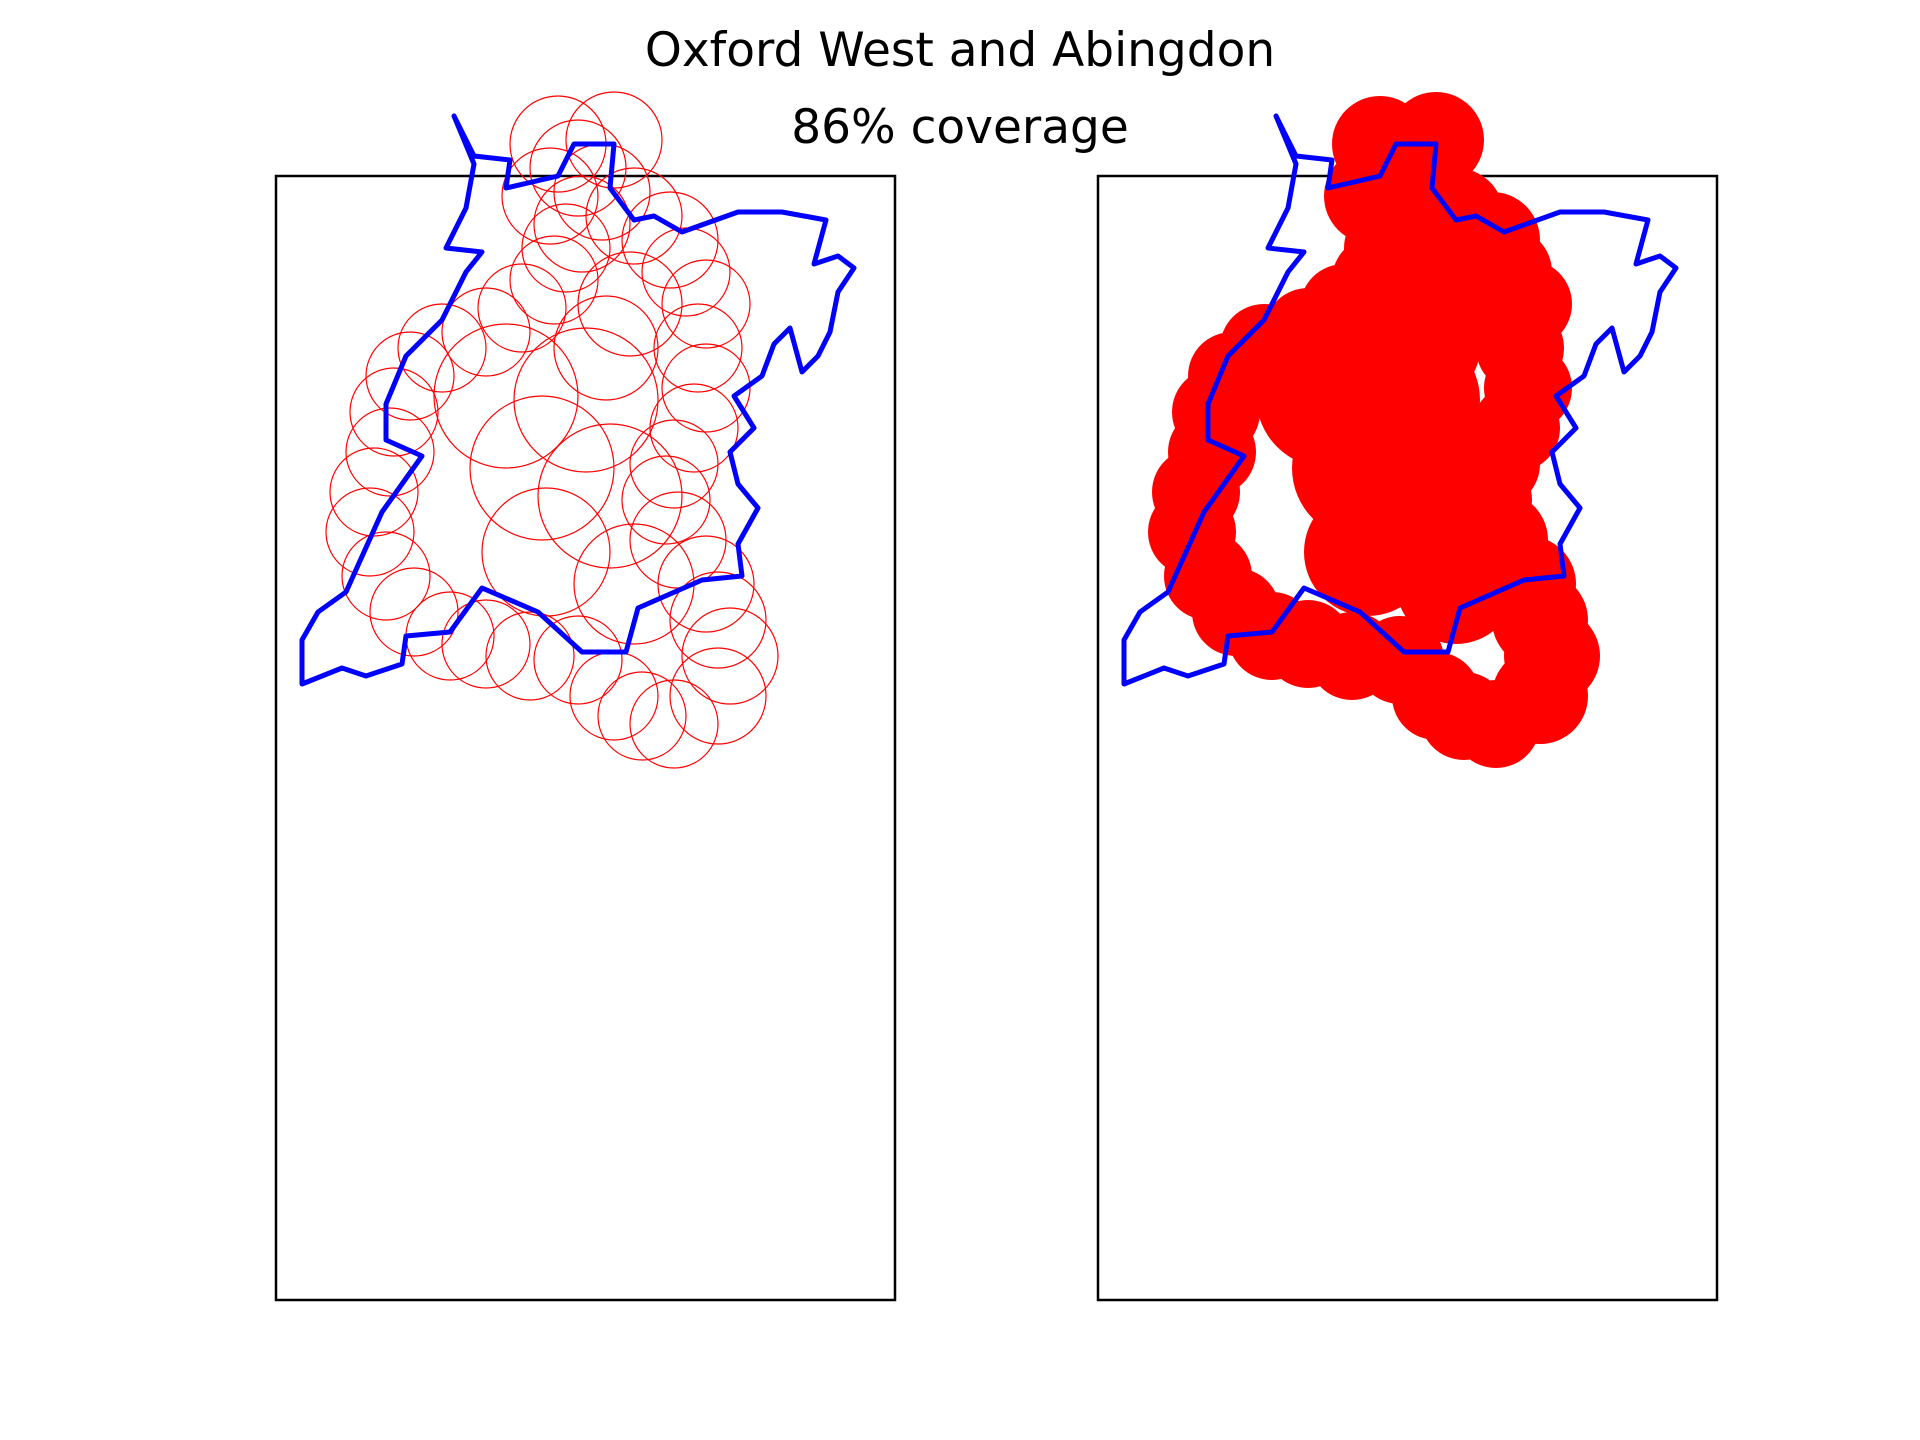  Describe the element at coordinates (960, 50) in the screenshot. I see `page-title: Oxford West and Abingdon` at that location.